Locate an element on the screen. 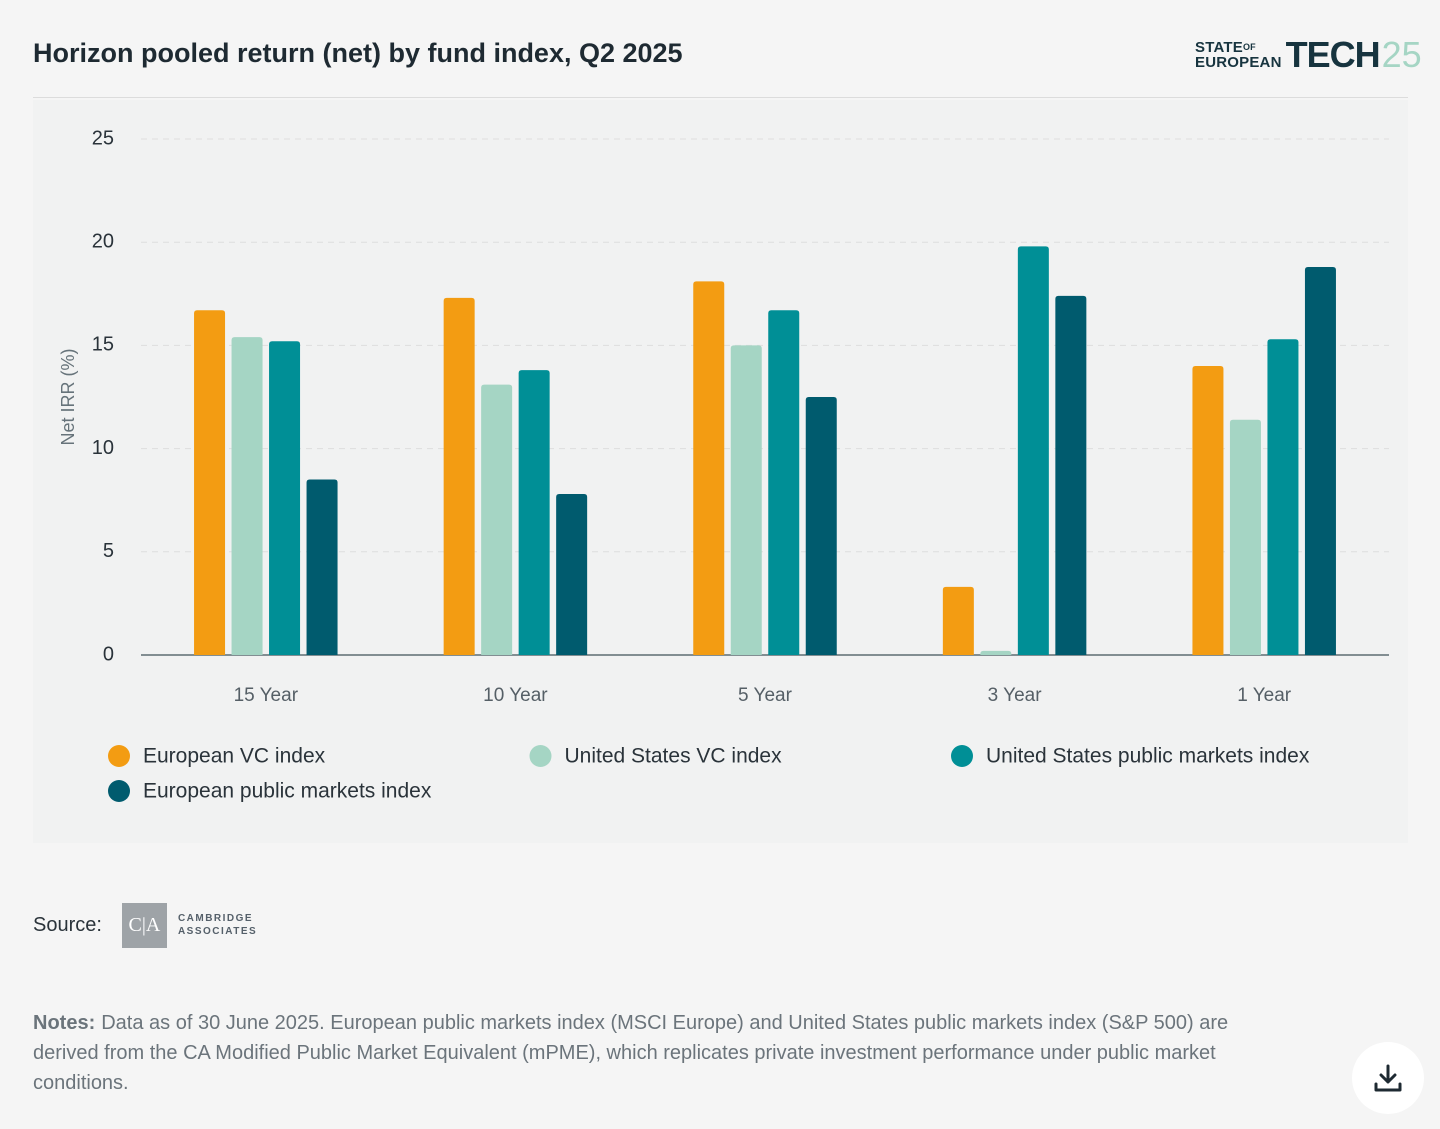 Image resolution: width=1440 pixels, height=1129 pixels. source: Source: C|A CAMBRIDGE ASSOCIATES is located at coordinates (145, 925).